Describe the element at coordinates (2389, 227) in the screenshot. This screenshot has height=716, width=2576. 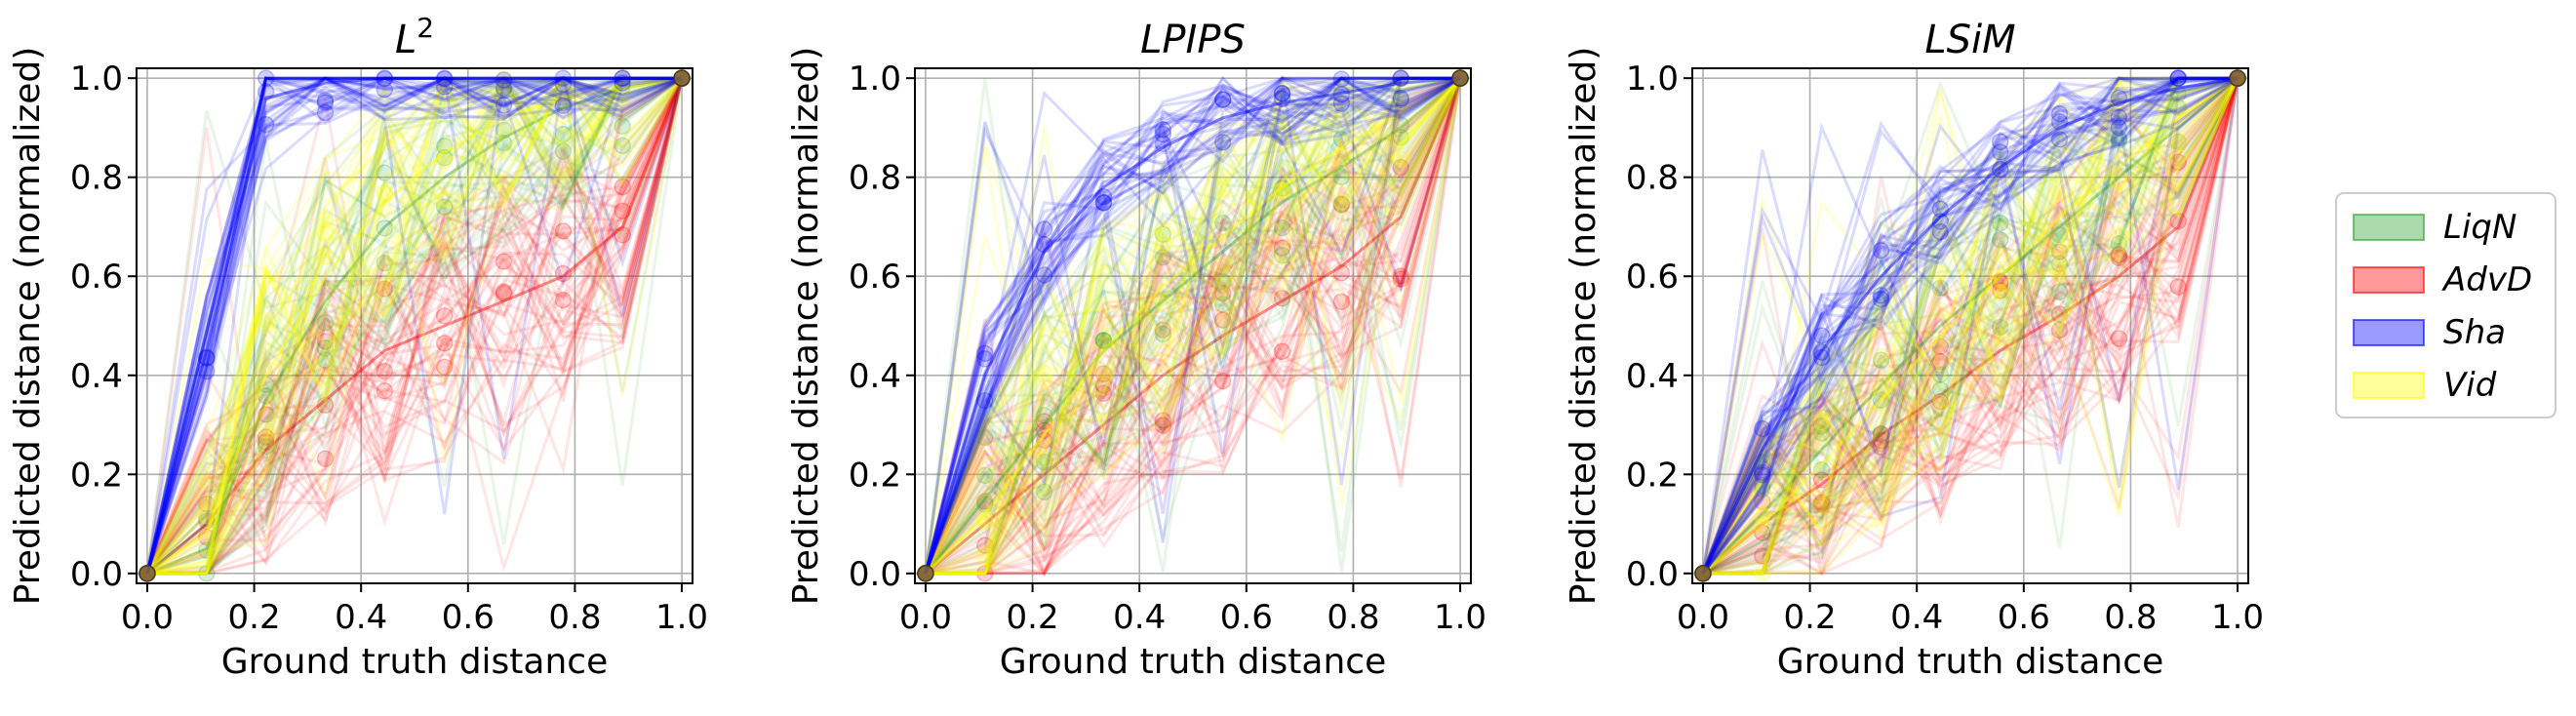
I see `legend-swatch-LiqN` at that location.